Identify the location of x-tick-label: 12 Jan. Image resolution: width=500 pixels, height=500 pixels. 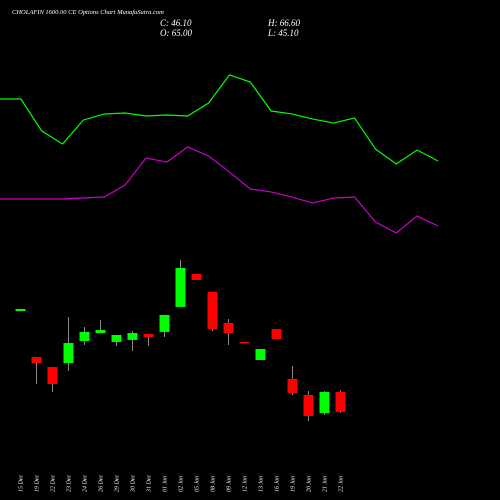
(246, 484).